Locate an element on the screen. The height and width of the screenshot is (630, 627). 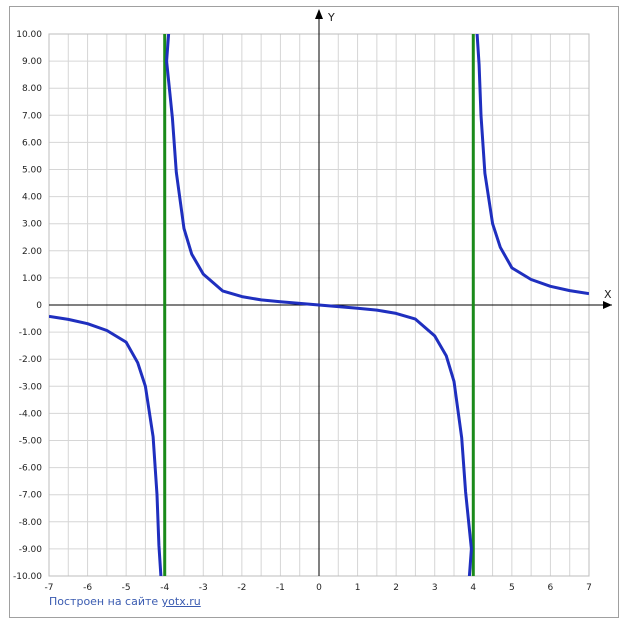
y-tick-label: 3.00 is located at coordinates (32, 225).